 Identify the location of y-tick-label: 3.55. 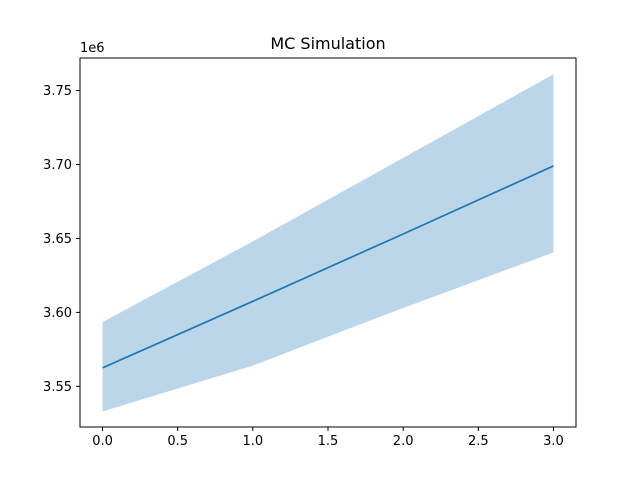
(57, 387).